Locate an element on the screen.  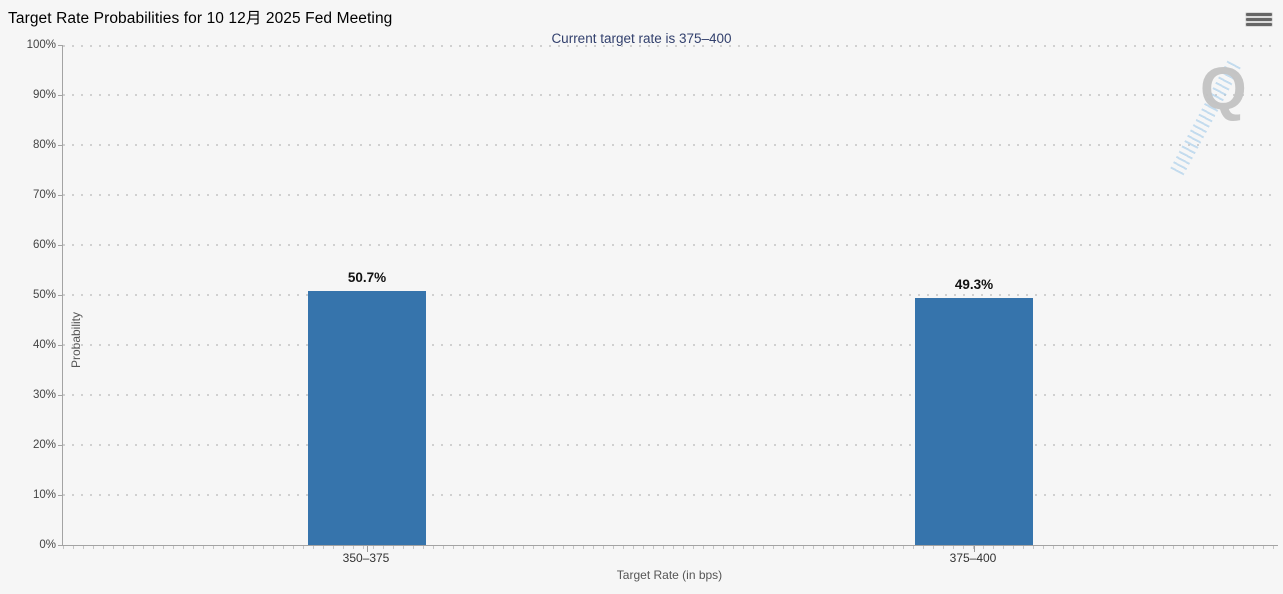
x-axis-title: Target Rate (in bps) is located at coordinates (669, 575).